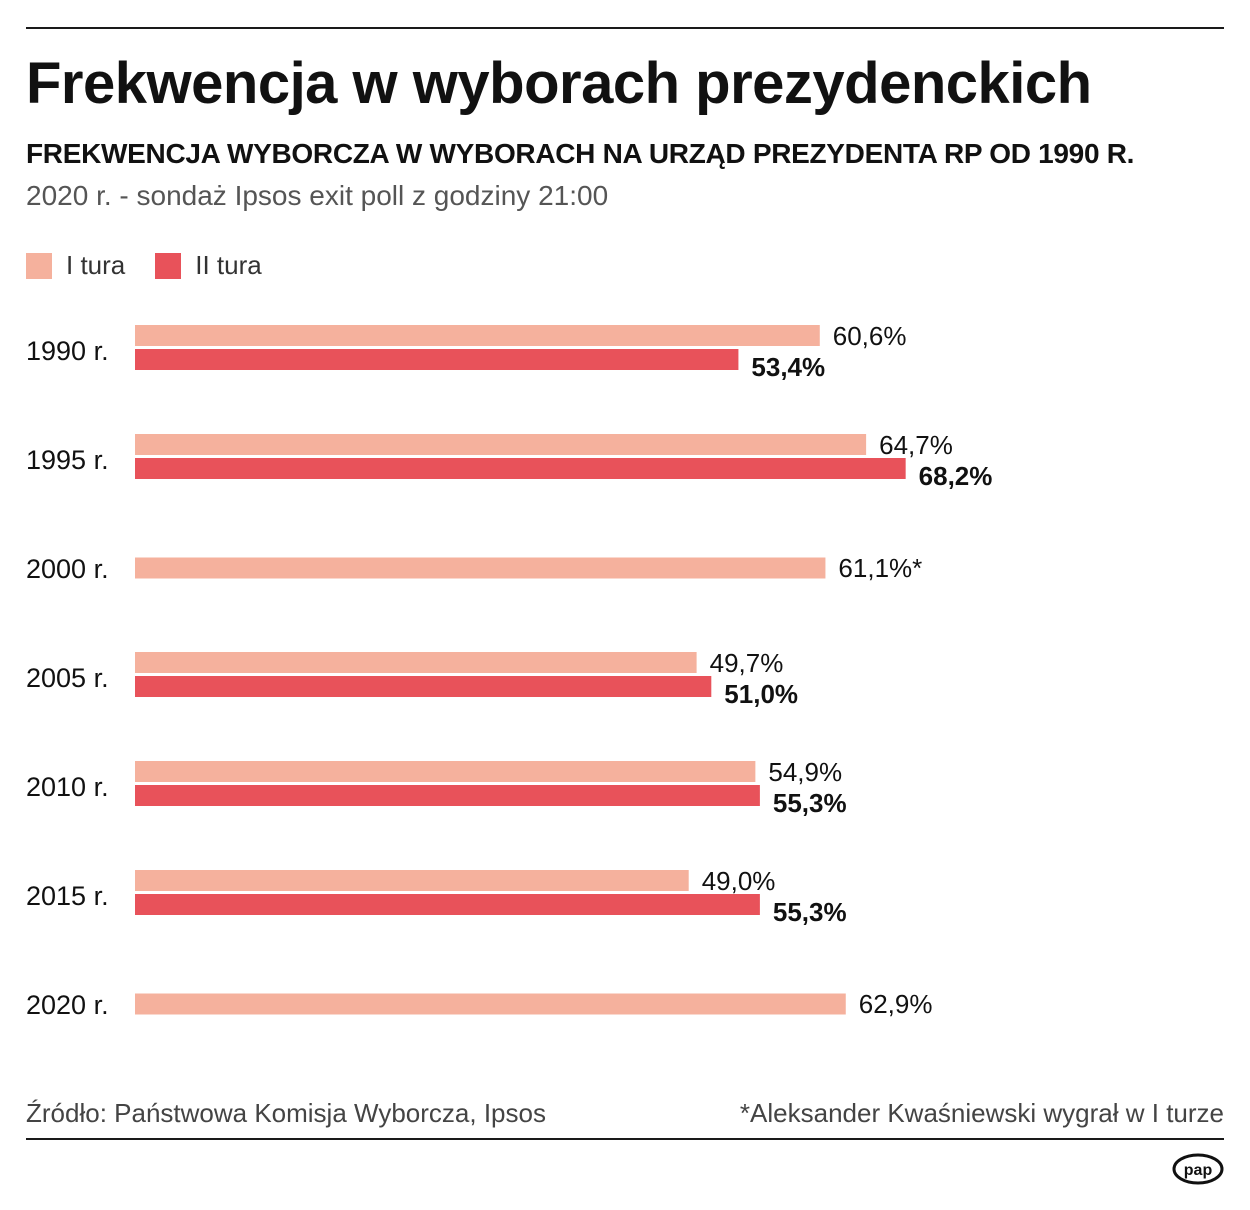 This screenshot has height=1210, width=1250. I want to click on category-label: 1995 r., so click(67, 460).